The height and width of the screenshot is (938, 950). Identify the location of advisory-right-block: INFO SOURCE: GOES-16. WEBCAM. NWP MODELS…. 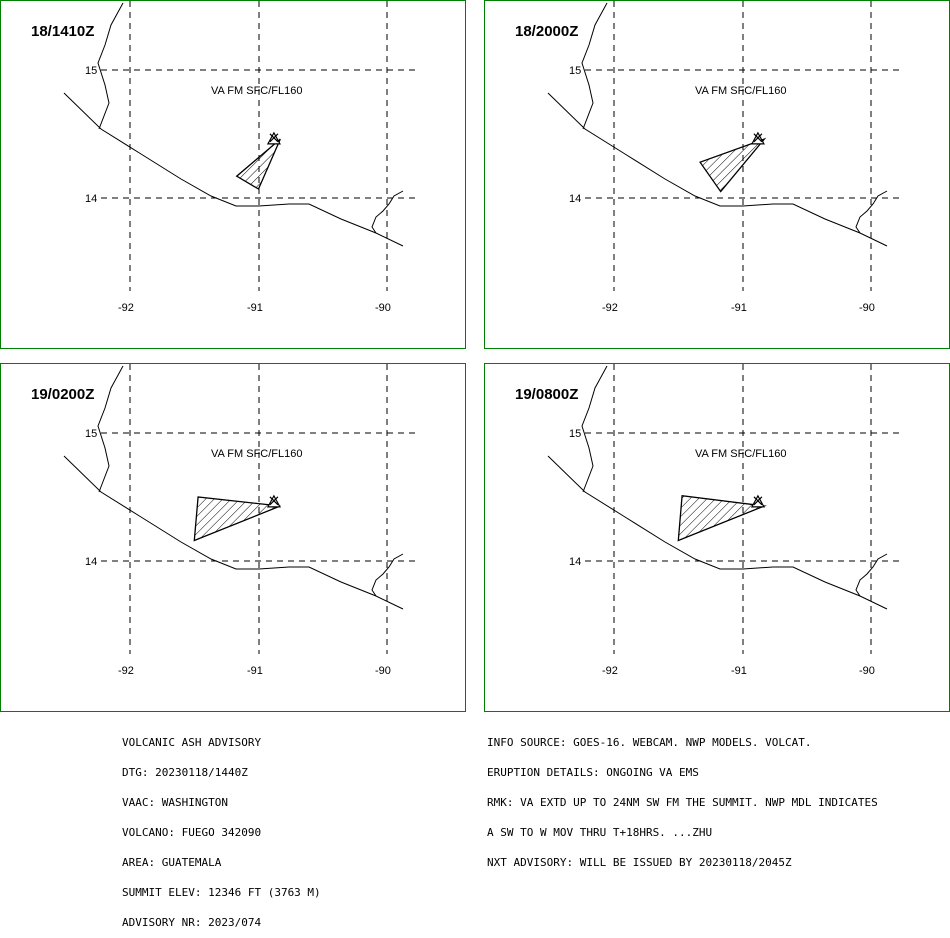
(682, 798).